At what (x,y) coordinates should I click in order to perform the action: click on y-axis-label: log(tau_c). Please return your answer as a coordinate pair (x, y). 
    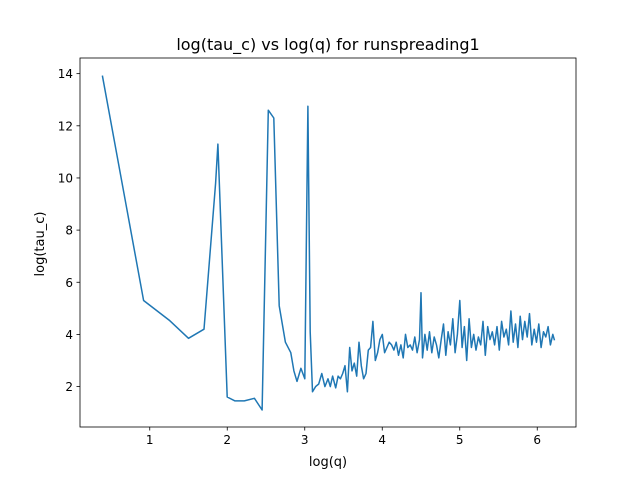
    Looking at the image, I should click on (40, 244).